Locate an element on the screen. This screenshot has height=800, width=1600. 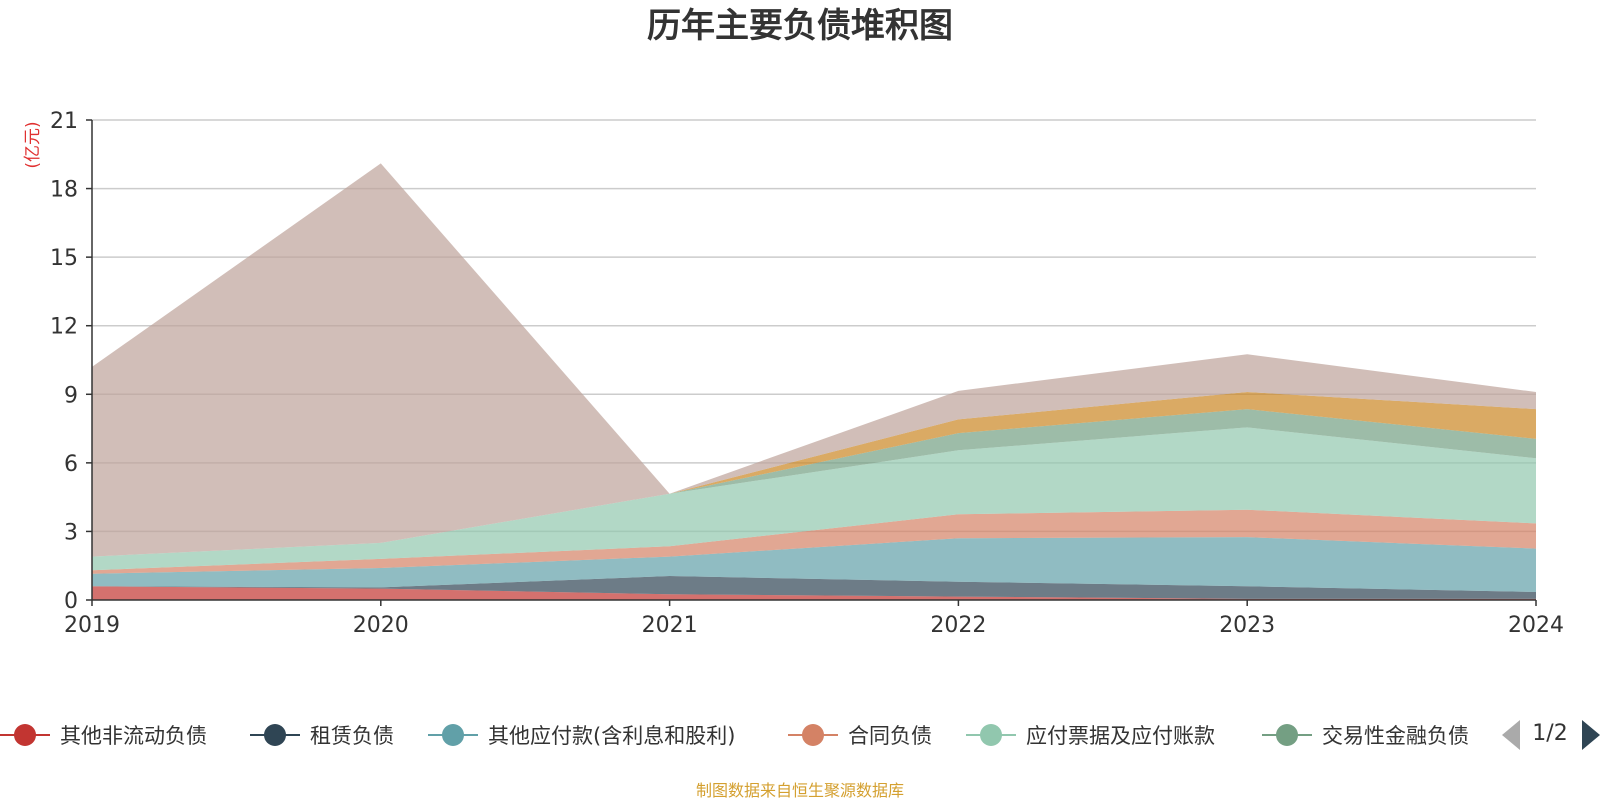
legend-item-2: 租赁负债 is located at coordinates (322, 736).